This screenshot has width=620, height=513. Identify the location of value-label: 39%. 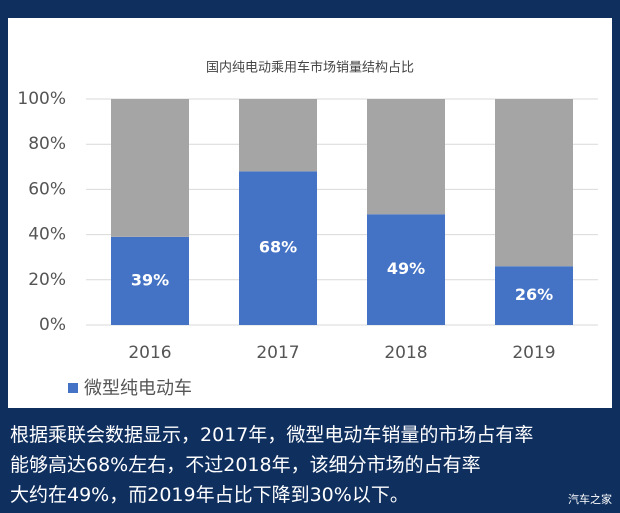
(150, 279).